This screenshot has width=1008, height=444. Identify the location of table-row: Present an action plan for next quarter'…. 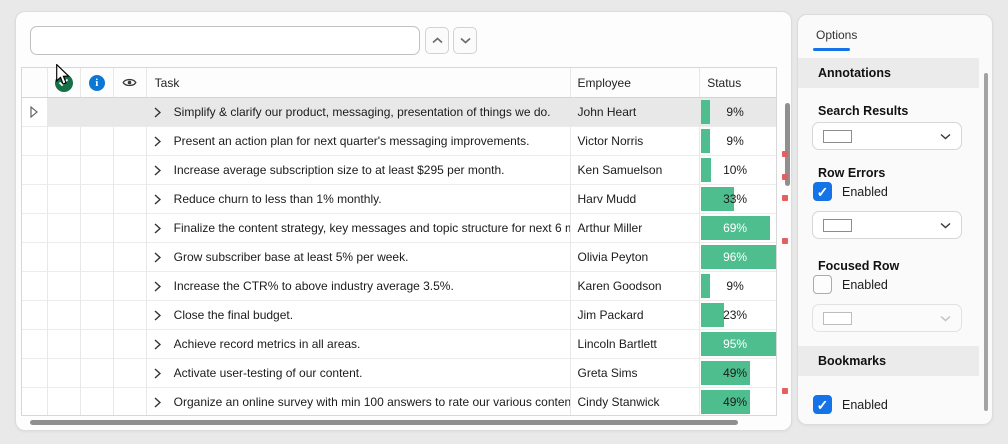
(399, 141).